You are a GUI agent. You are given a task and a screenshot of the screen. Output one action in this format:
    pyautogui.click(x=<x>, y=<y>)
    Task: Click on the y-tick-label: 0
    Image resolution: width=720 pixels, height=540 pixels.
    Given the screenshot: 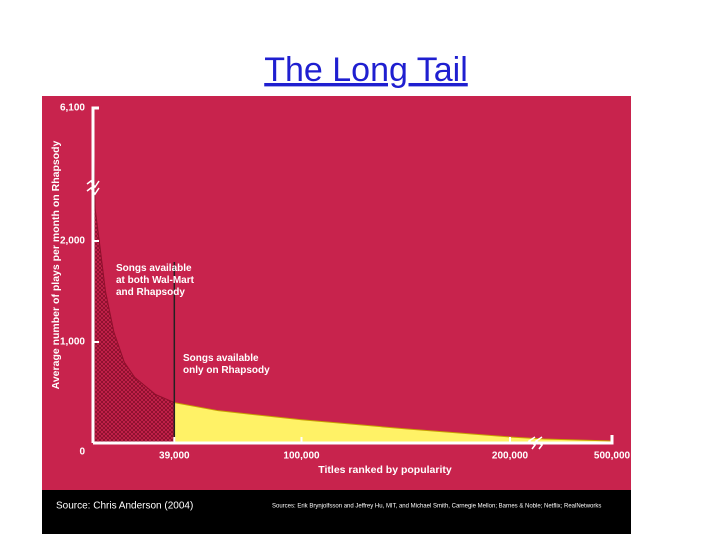 What is the action you would take?
    pyautogui.click(x=82, y=452)
    